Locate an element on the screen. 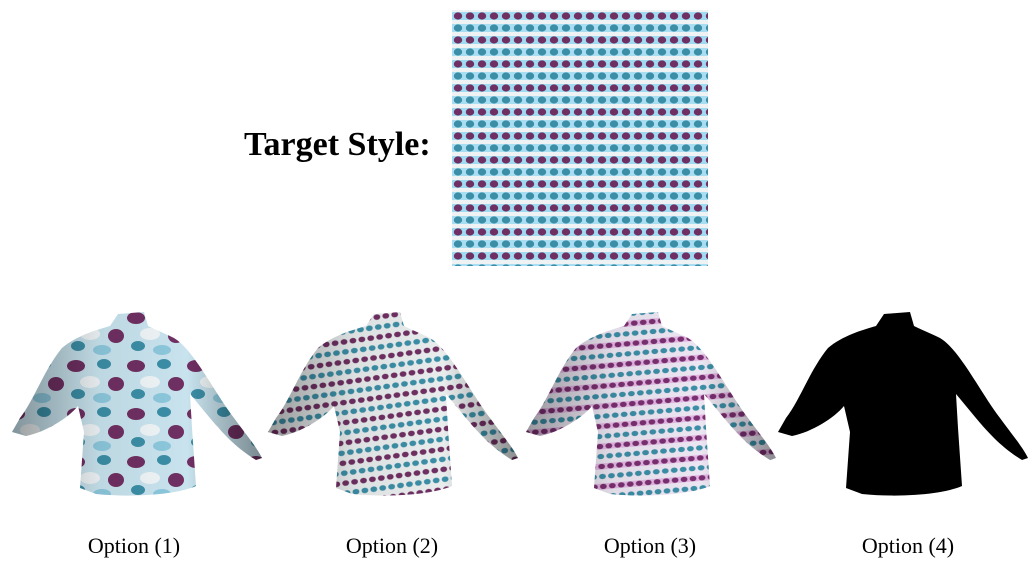  option-3-sweater-render is located at coordinates (651, 404).